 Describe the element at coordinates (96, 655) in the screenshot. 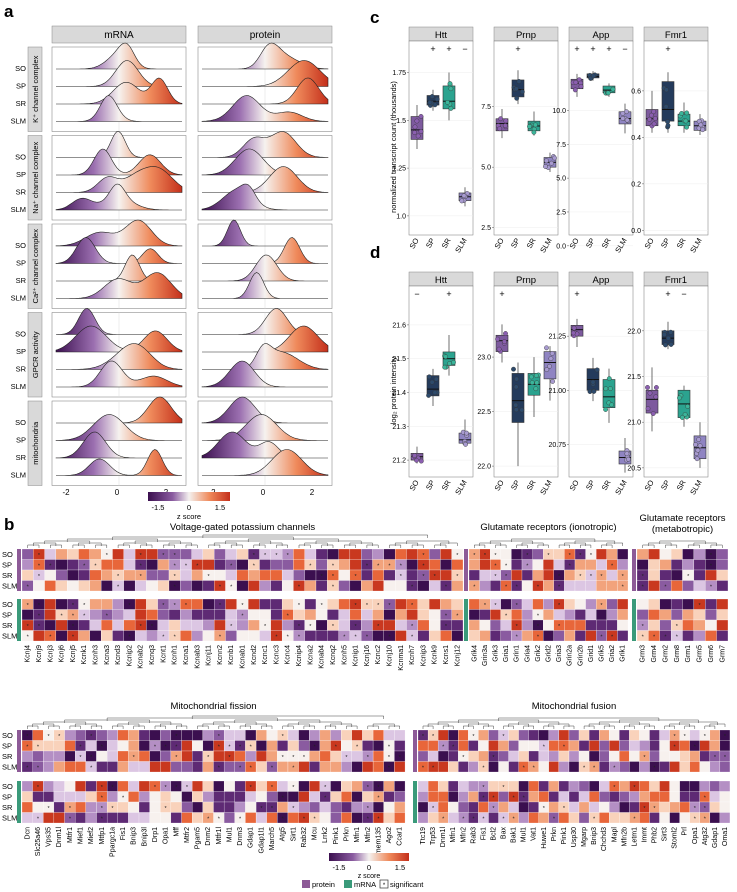

I see `gene-label: Kcnh3` at that location.